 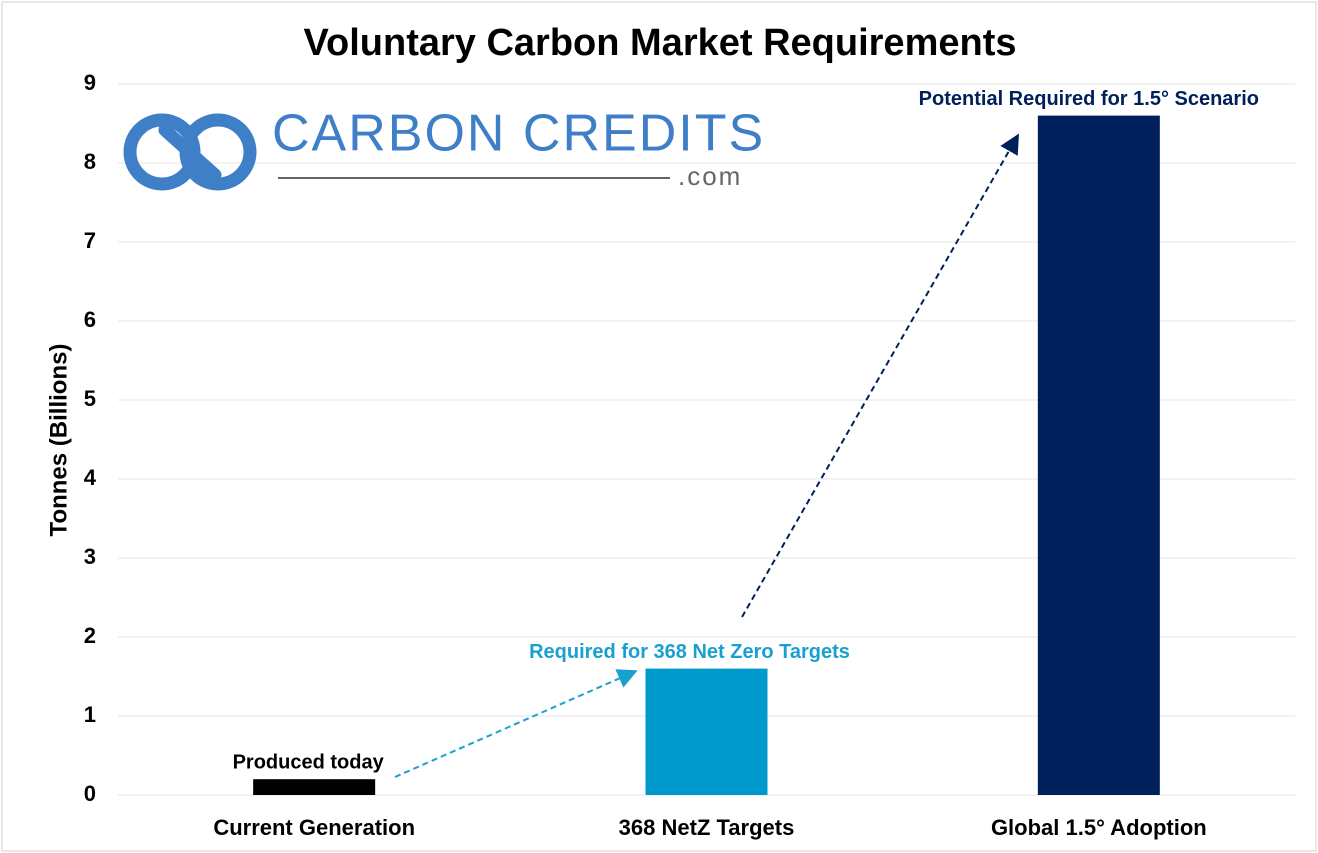 What do you see at coordinates (190, 152) in the screenshot?
I see `logo-icon` at bounding box center [190, 152].